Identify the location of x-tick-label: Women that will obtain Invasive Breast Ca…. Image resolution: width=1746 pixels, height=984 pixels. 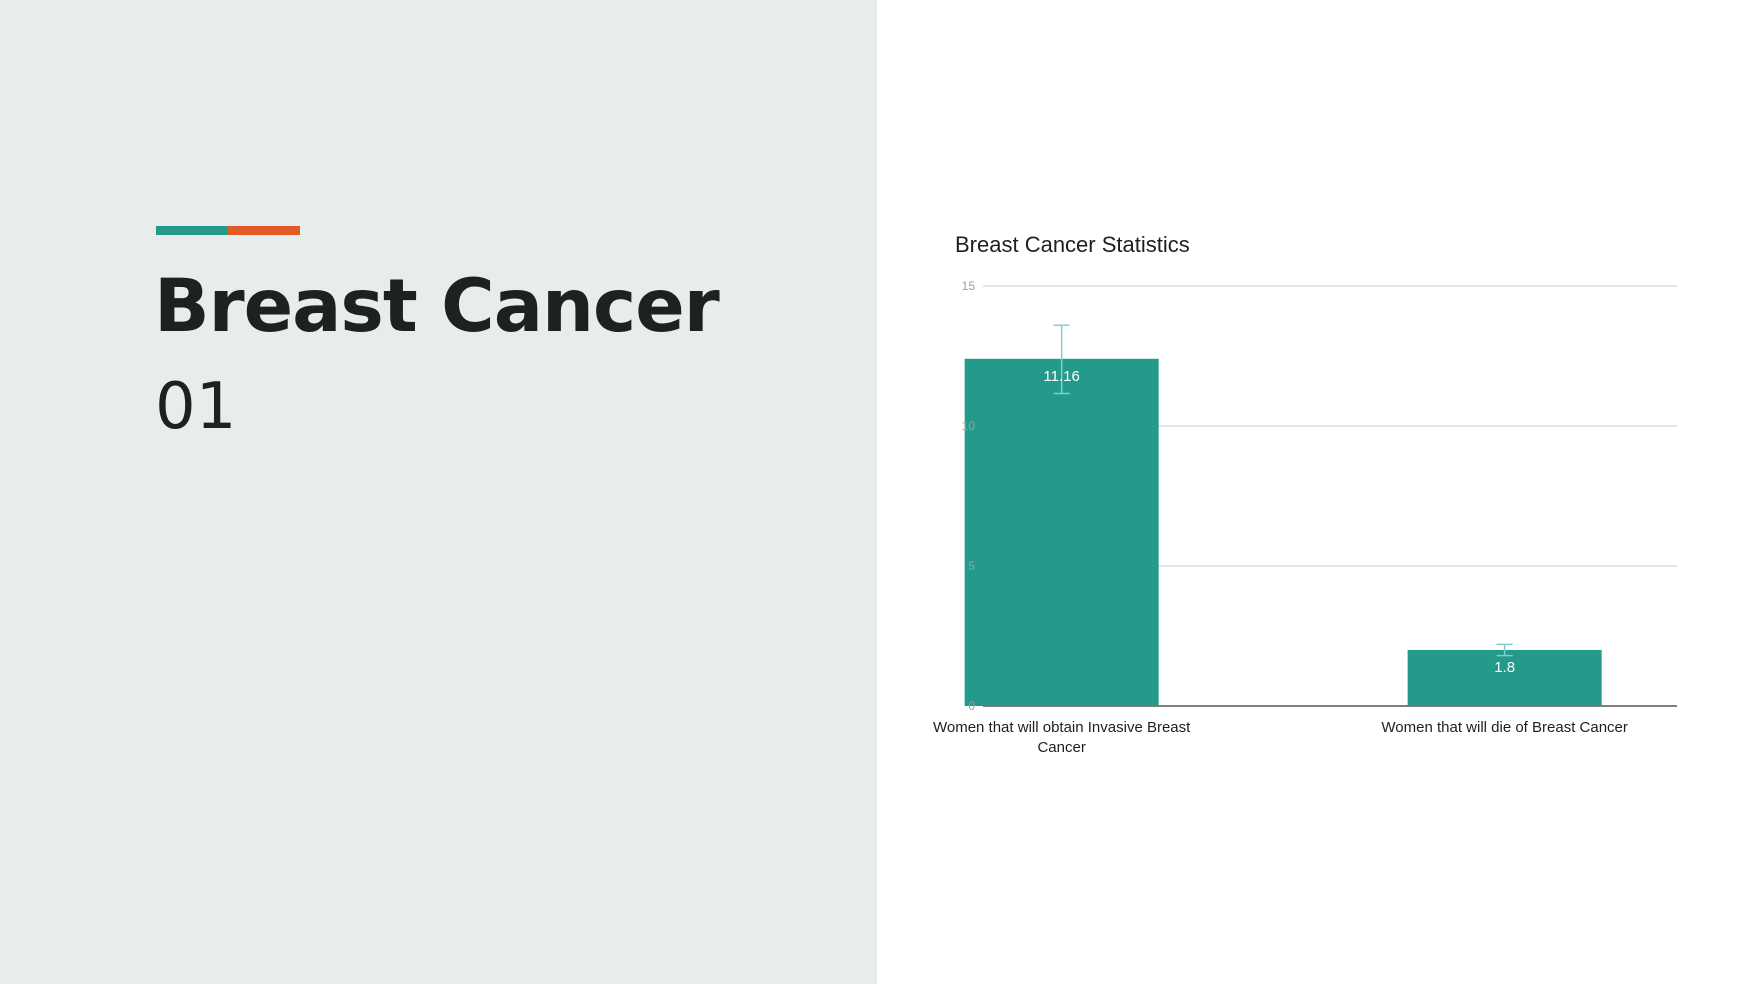
(1062, 737).